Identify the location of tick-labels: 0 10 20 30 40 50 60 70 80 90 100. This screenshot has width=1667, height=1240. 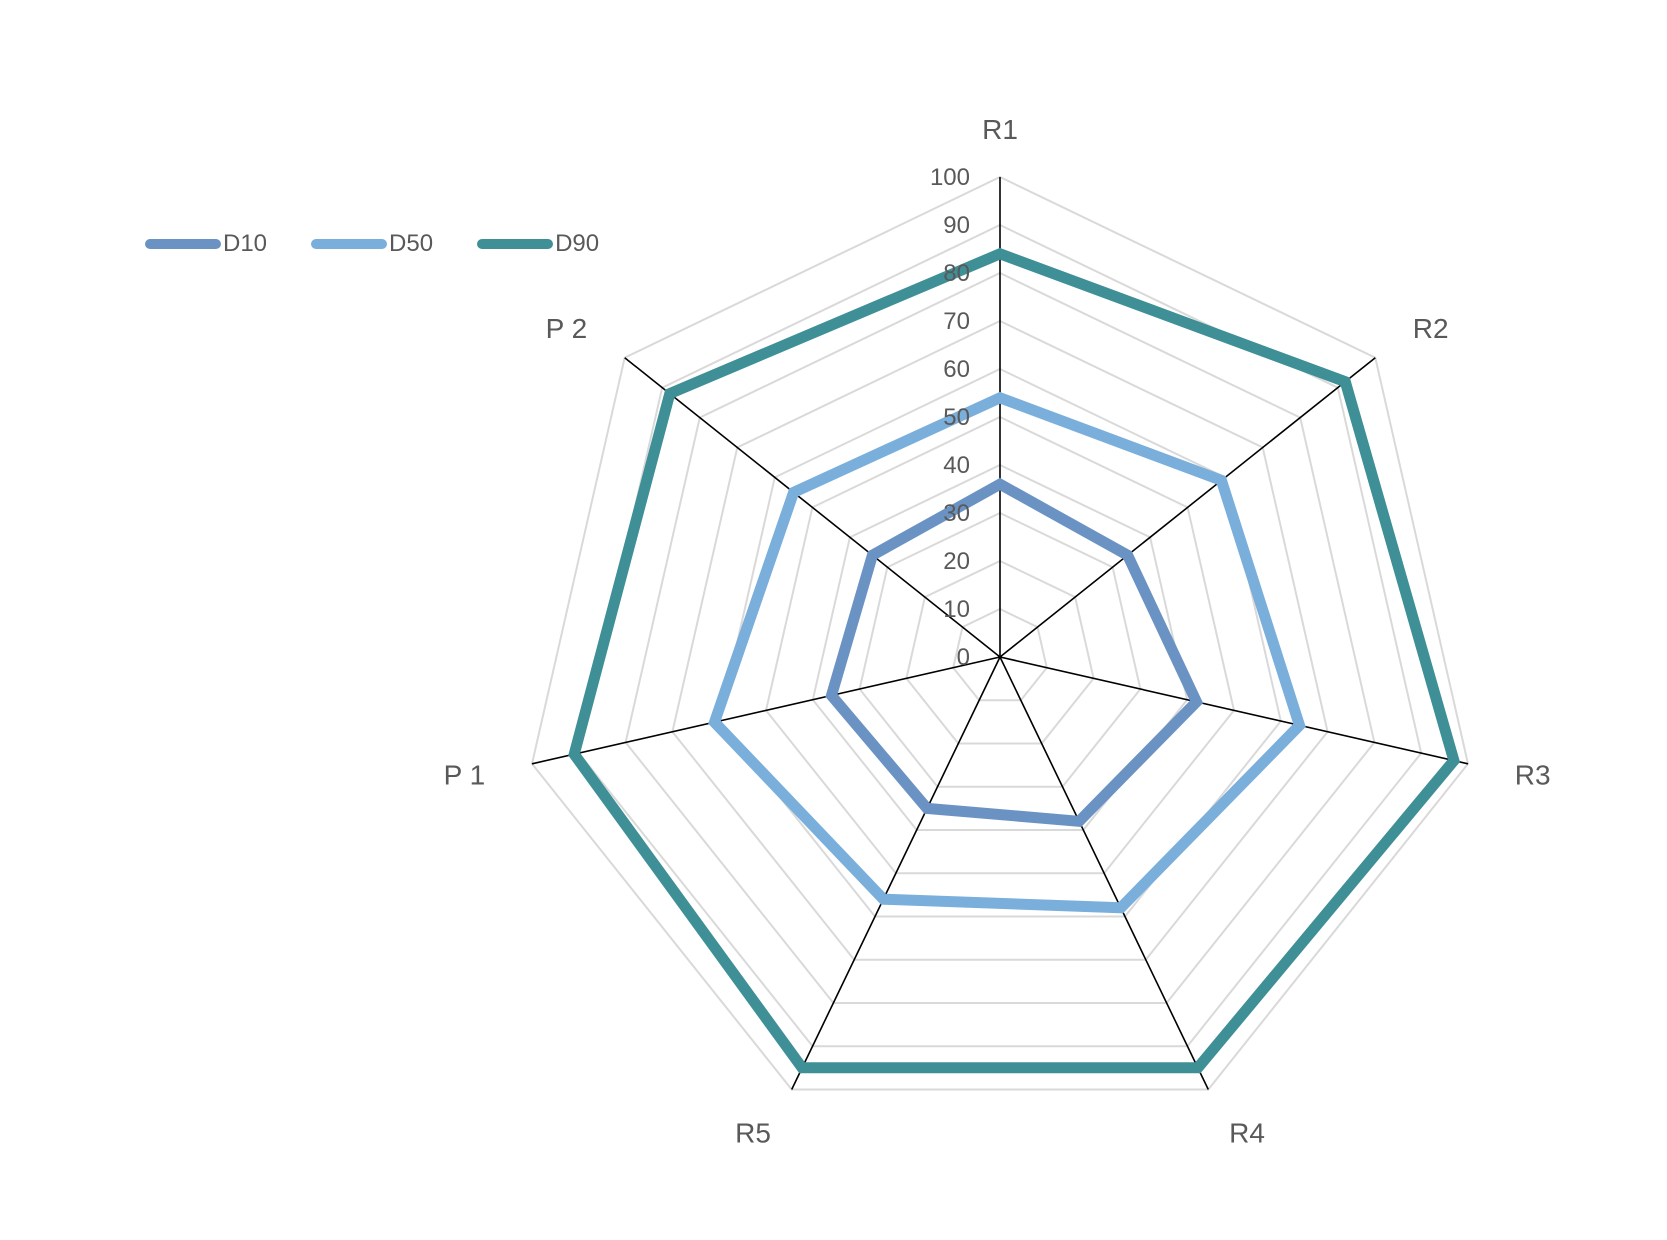
(950, 417).